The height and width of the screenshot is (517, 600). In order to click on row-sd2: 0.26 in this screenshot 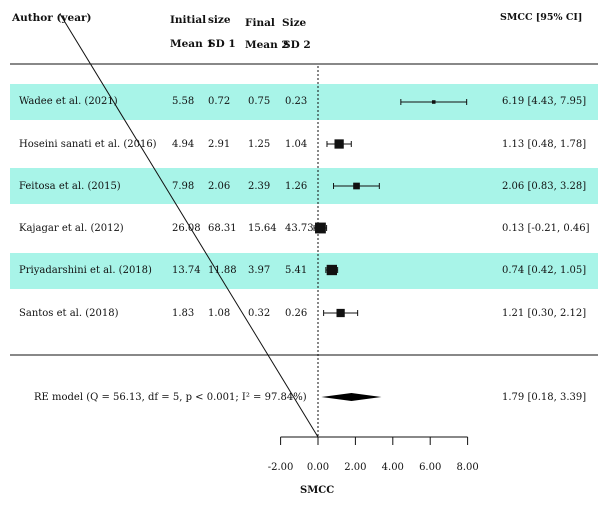, I will do `click(296, 313)`.